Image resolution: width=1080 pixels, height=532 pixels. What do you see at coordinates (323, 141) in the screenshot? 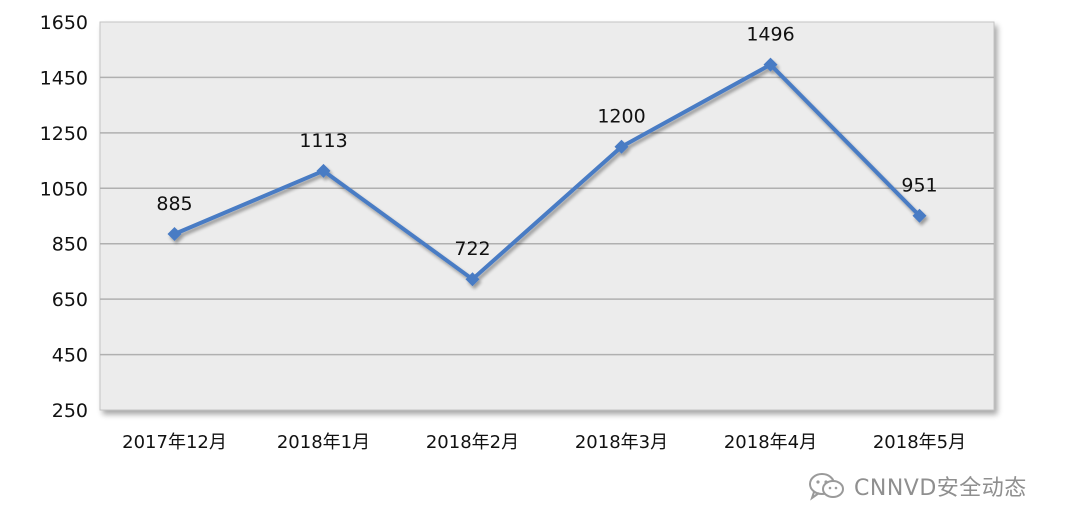
I see `data-label: 1113` at bounding box center [323, 141].